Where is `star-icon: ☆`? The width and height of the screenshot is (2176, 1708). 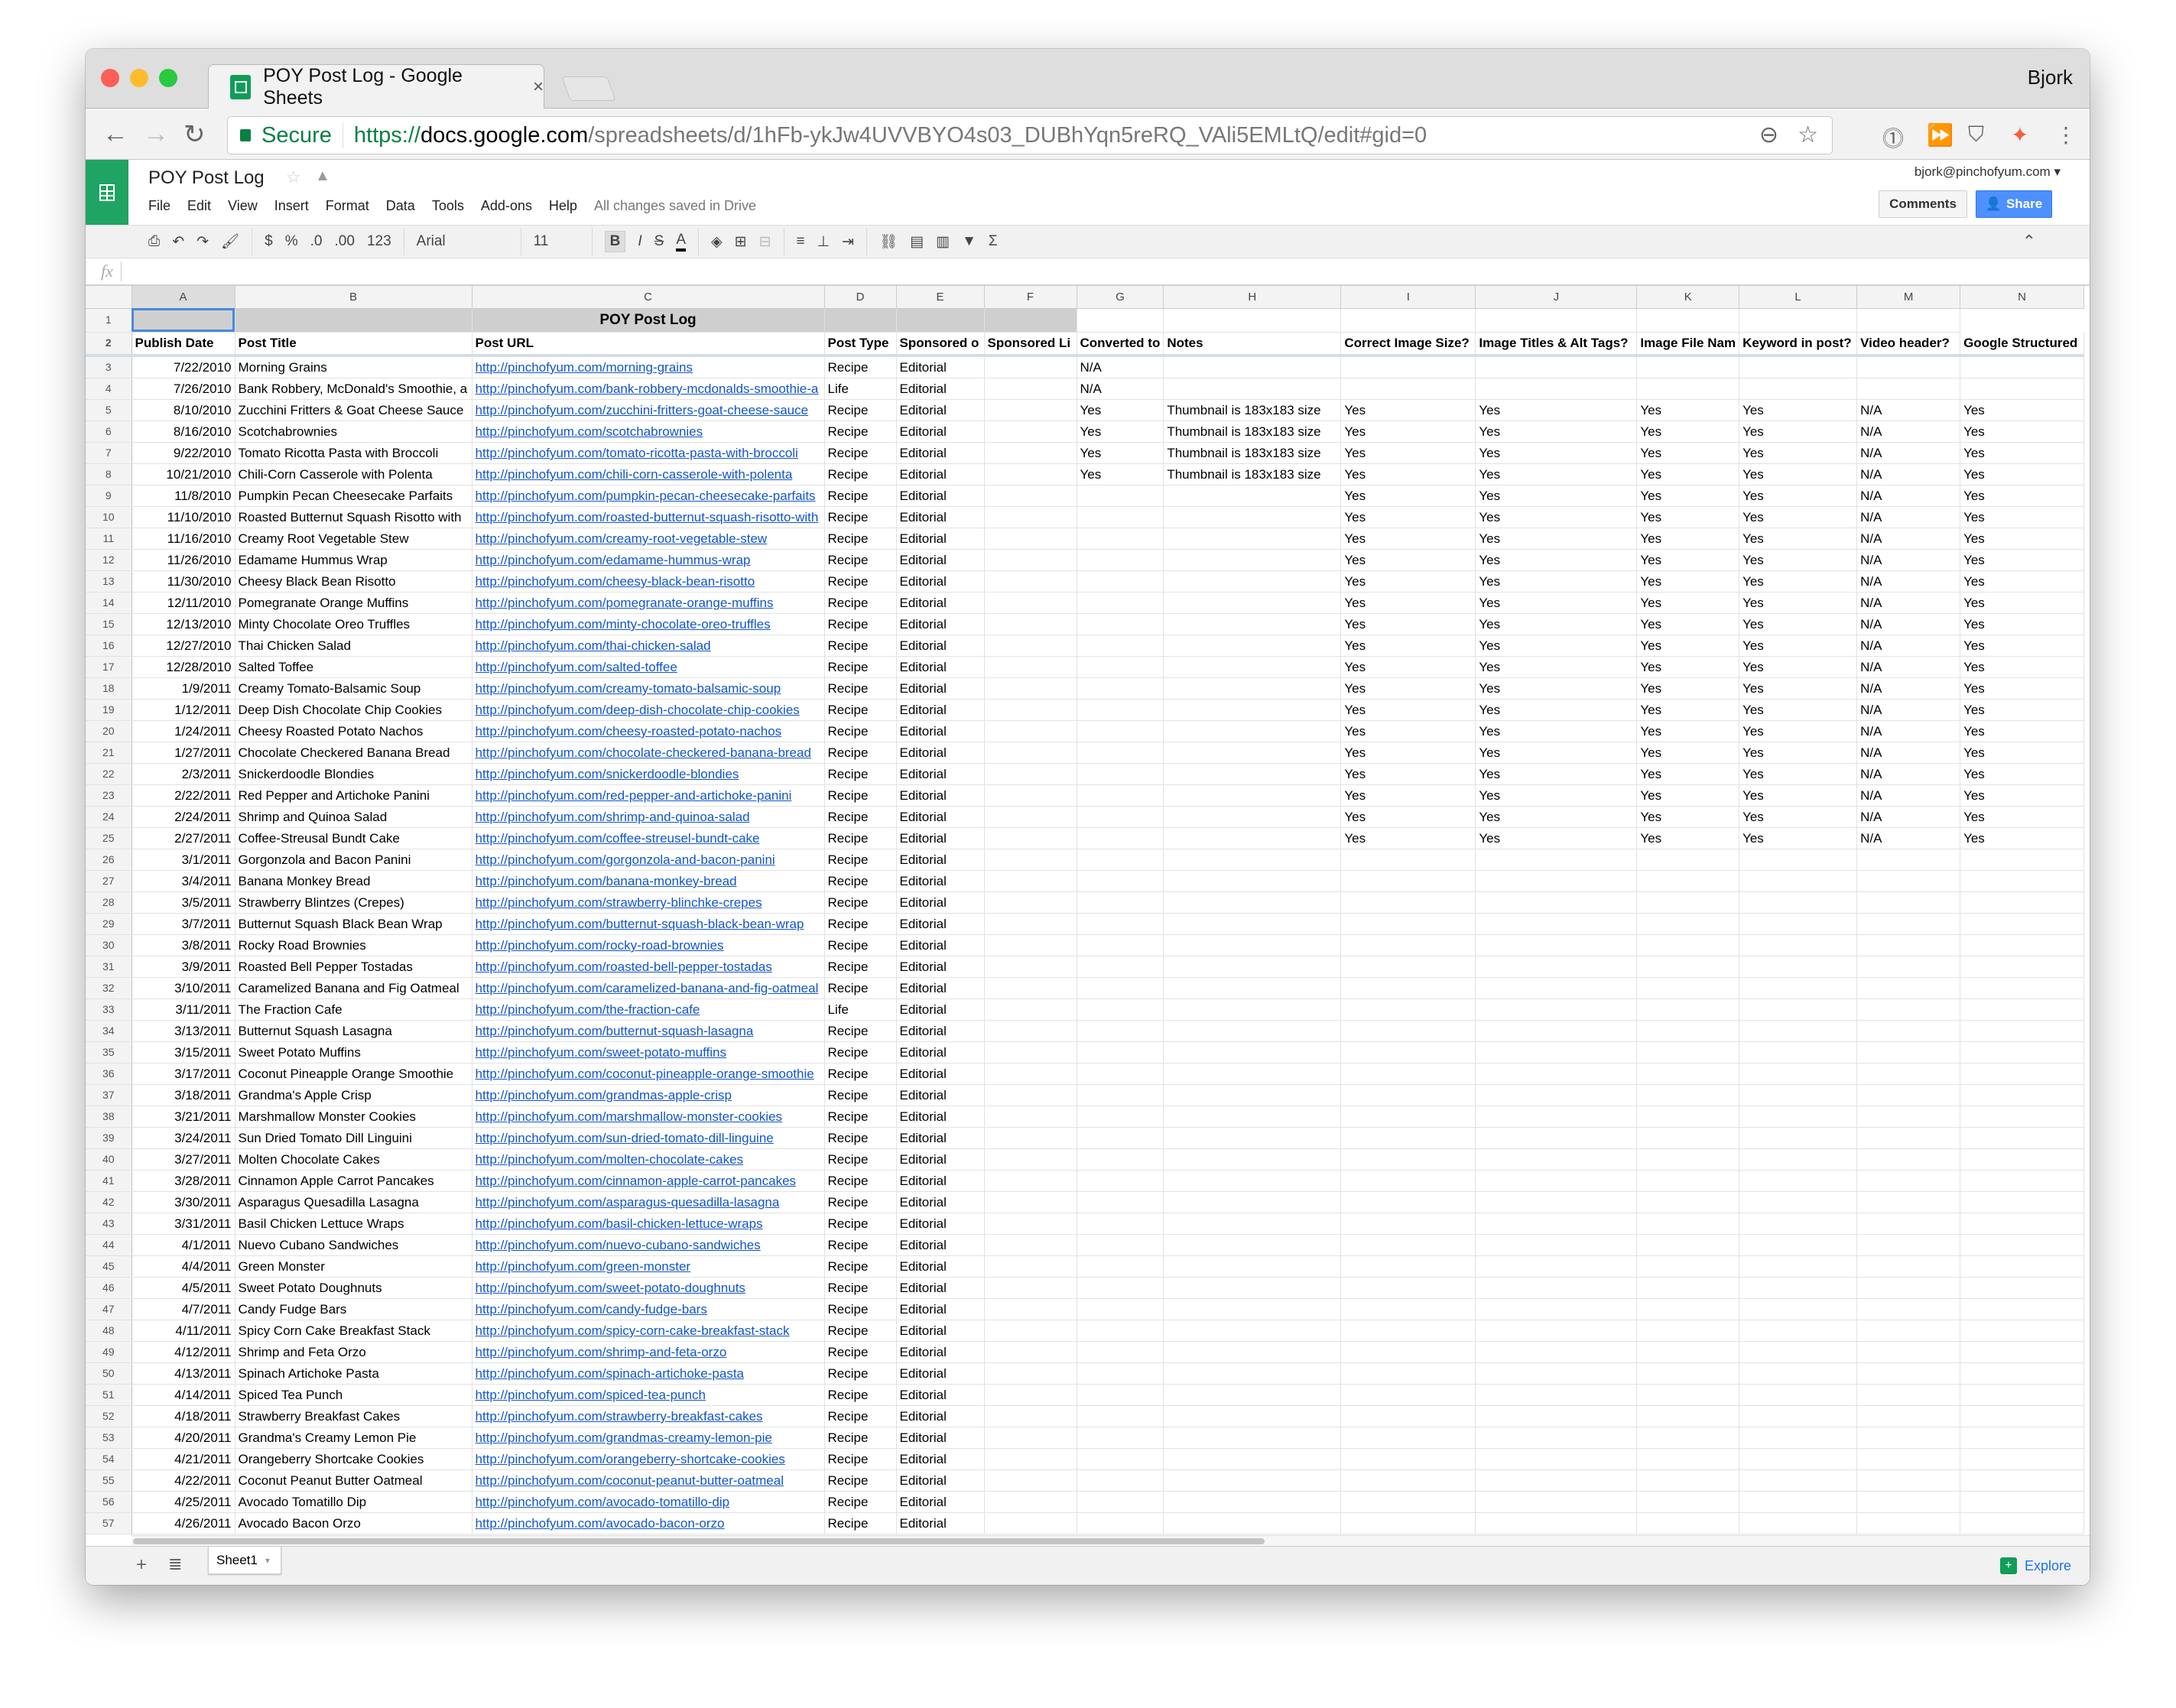
star-icon: ☆ is located at coordinates (293, 177).